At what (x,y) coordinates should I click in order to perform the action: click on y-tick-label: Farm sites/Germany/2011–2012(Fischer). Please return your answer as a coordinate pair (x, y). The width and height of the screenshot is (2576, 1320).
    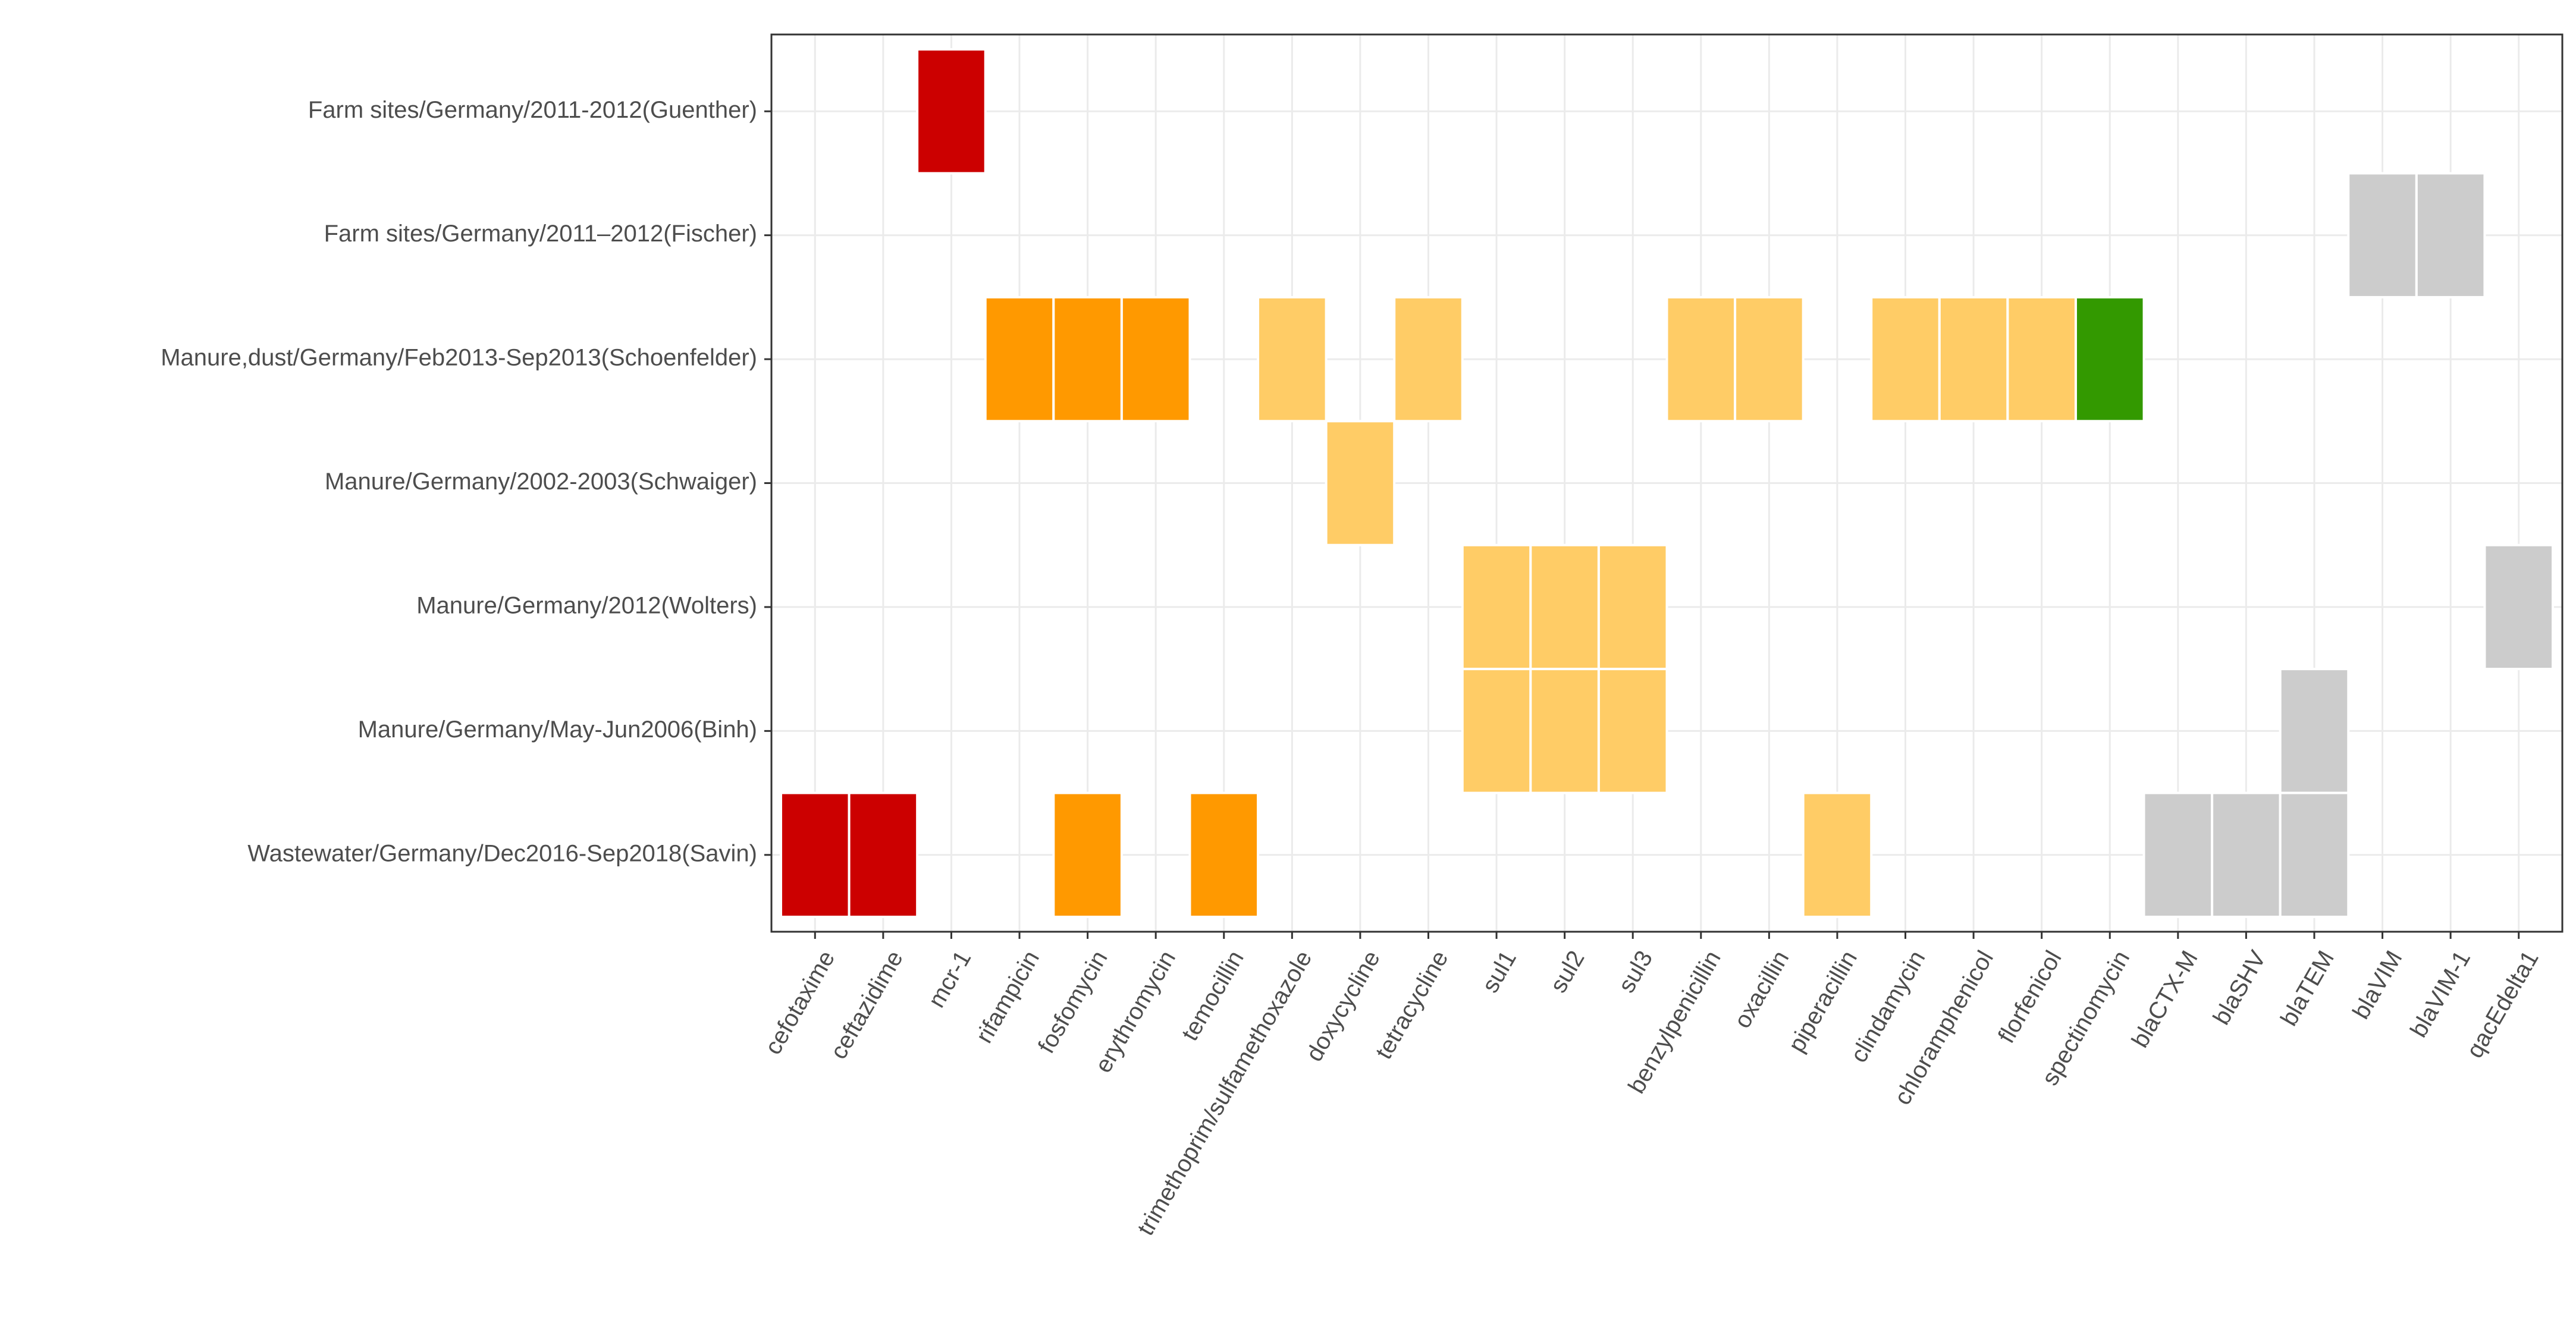
    Looking at the image, I should click on (540, 234).